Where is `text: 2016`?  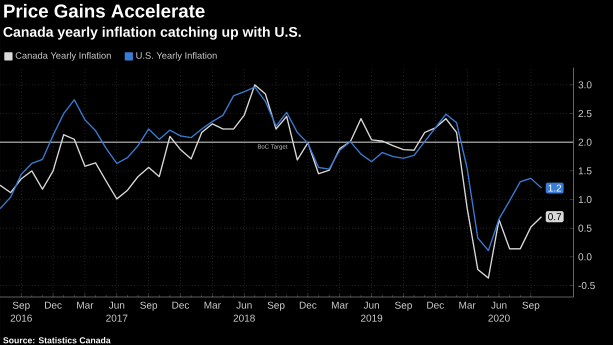
text: 2016 is located at coordinates (21, 318).